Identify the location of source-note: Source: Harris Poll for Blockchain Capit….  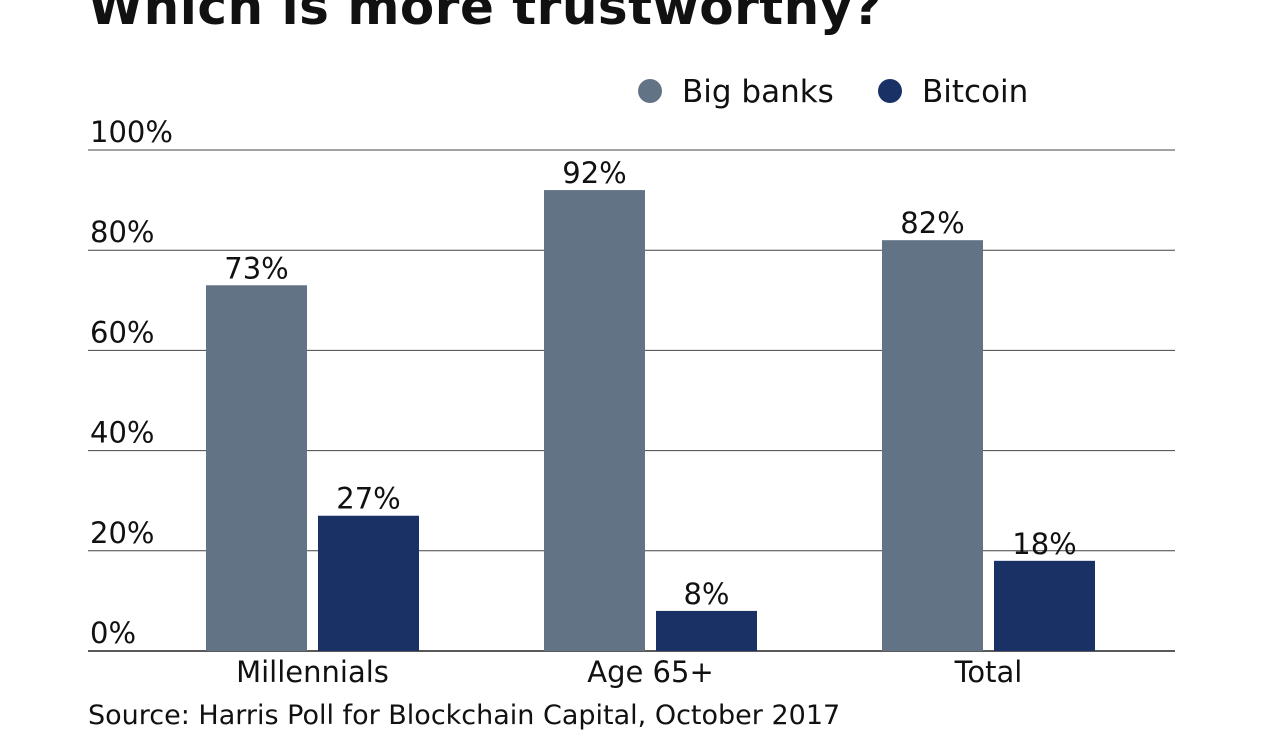
(464, 715).